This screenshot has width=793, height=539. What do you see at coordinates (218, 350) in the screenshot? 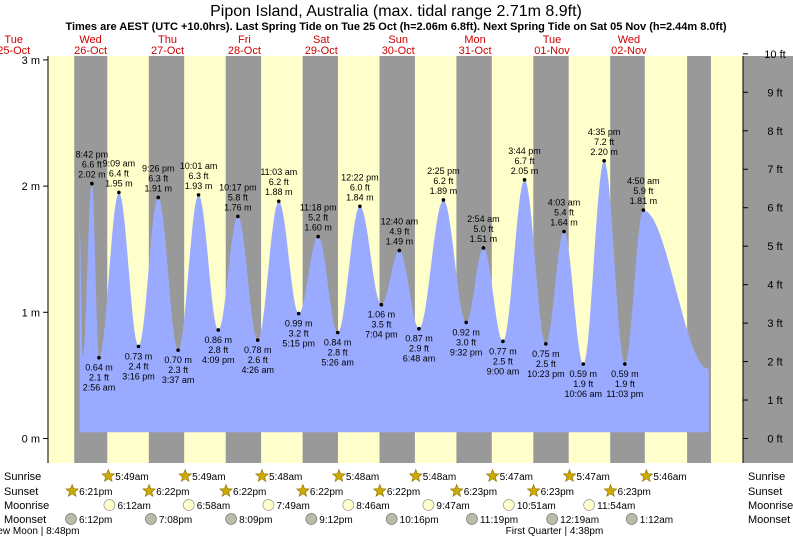
I see `low-tide-feet: 2.8 ft` at bounding box center [218, 350].